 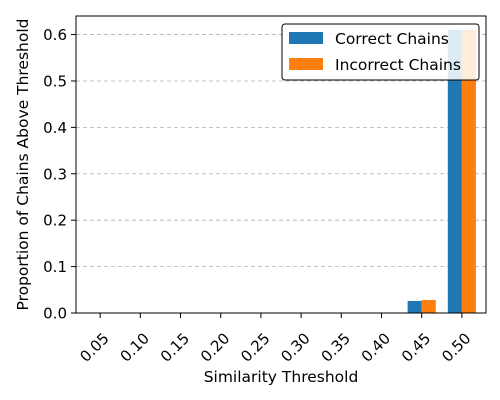 What do you see at coordinates (468, 171) in the screenshot?
I see `bar-incorrect-0.50` at bounding box center [468, 171].